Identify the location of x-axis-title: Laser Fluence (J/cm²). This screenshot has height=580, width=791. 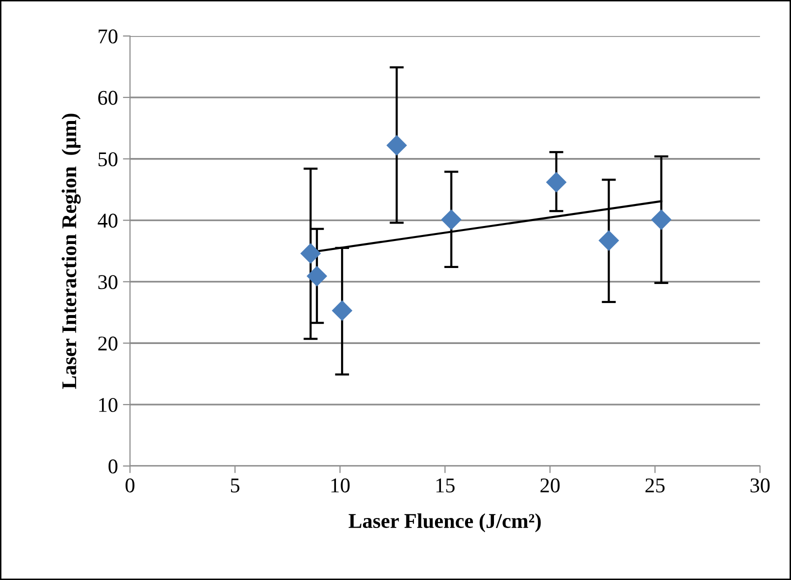
(444, 522).